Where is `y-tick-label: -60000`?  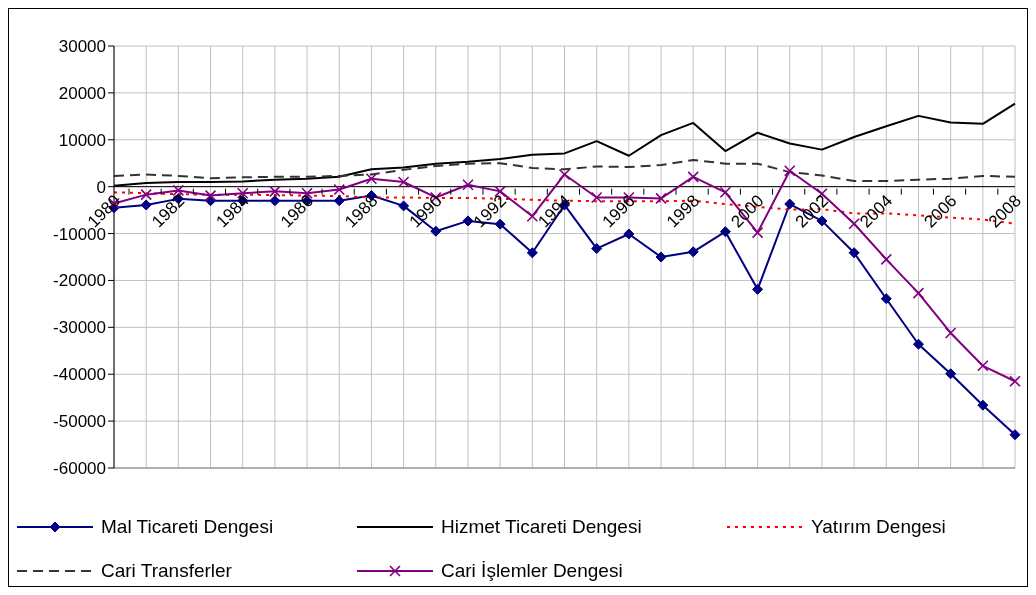 y-tick-label: -60000 is located at coordinates (79, 469).